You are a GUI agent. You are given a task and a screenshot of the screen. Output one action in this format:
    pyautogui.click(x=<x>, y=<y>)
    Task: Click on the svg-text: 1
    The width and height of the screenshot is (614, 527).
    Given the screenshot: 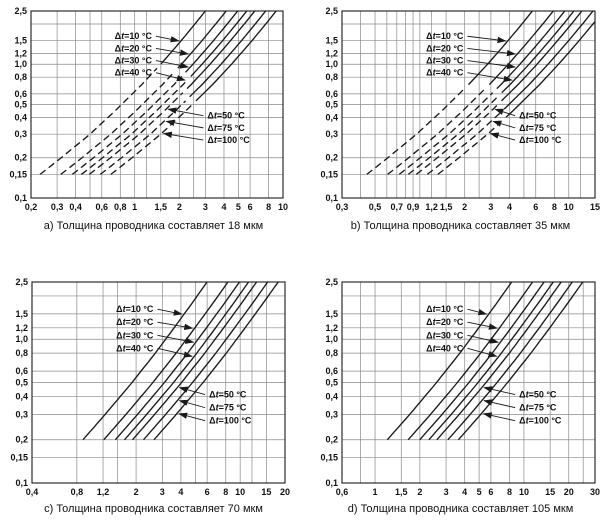 What is the action you would take?
    pyautogui.click(x=375, y=492)
    